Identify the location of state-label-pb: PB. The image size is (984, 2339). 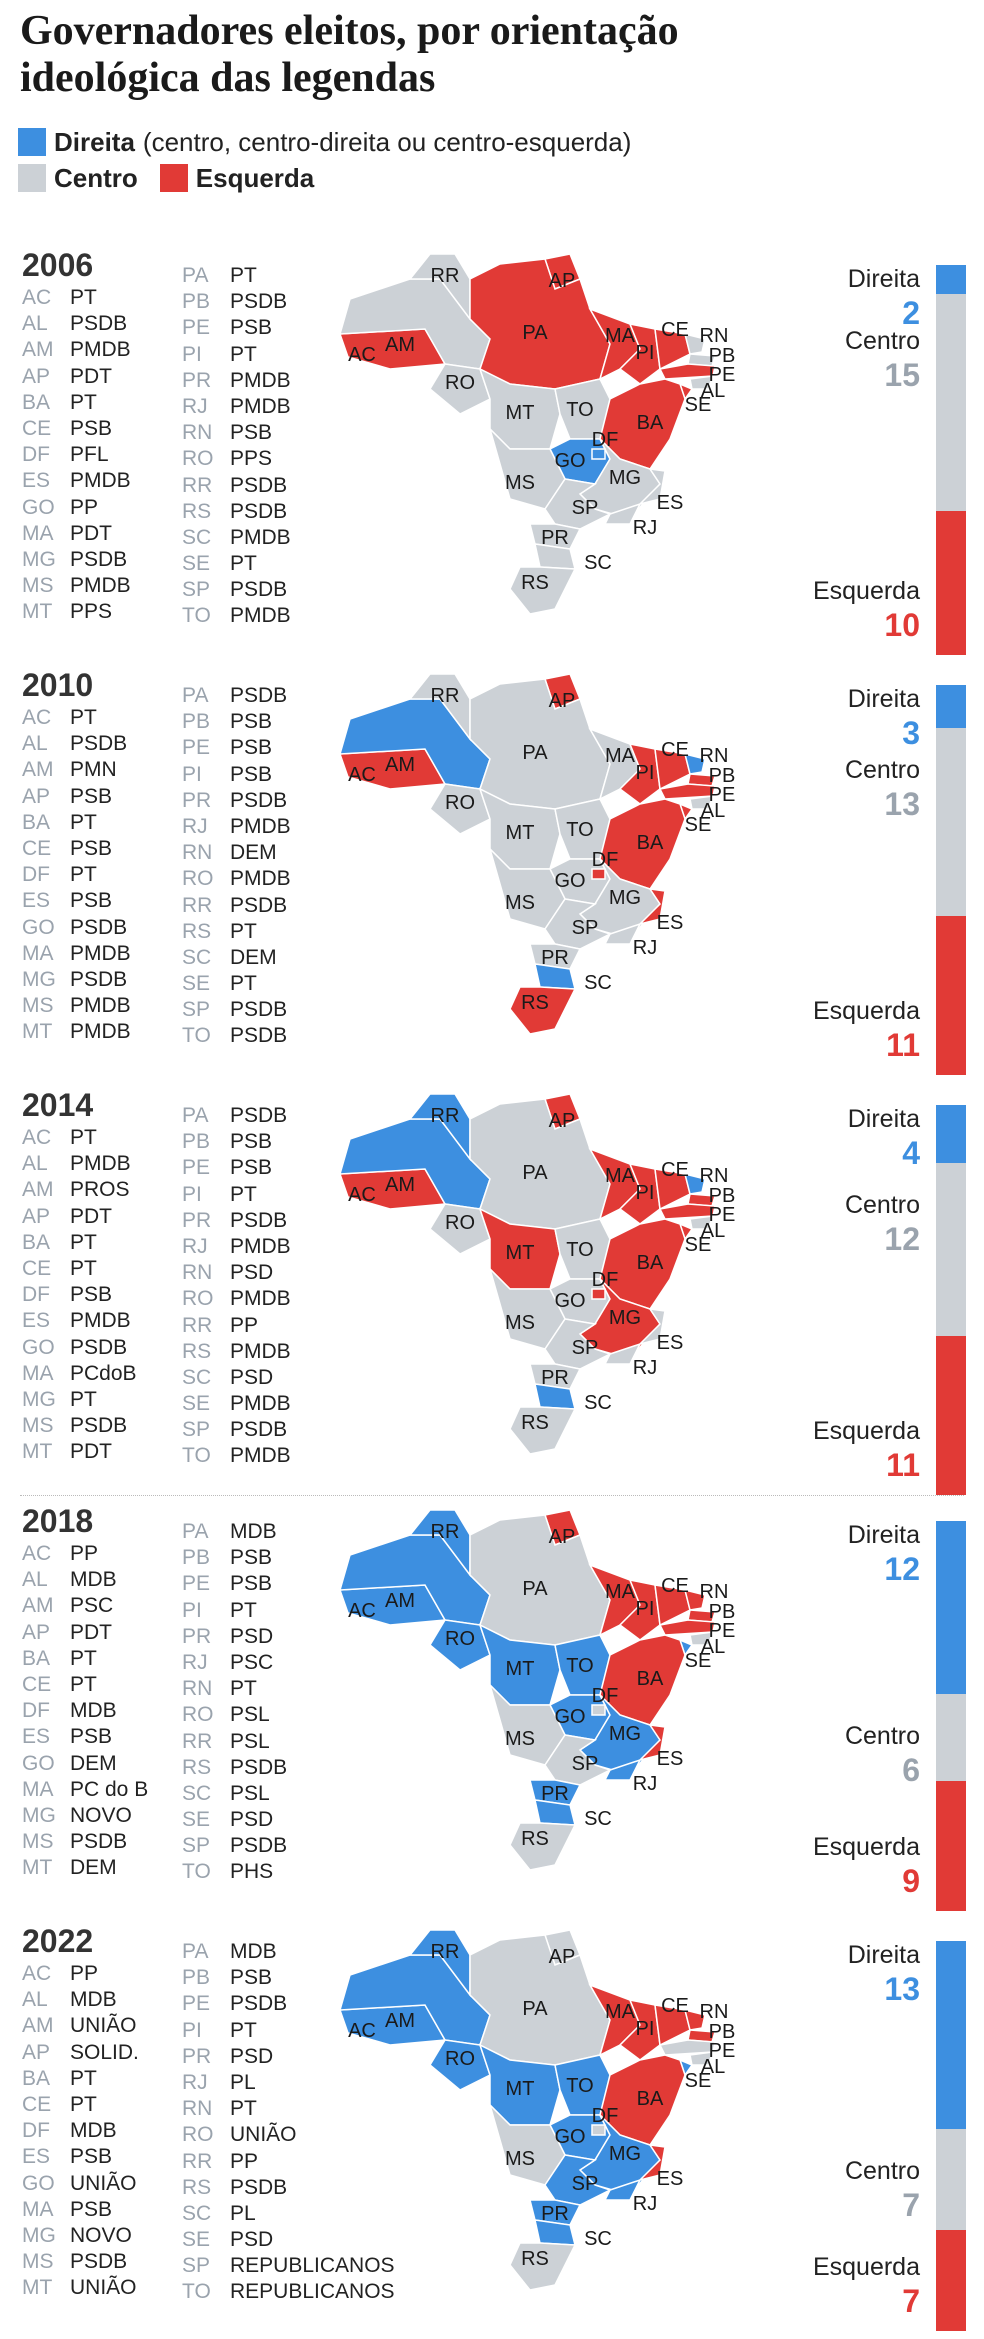
(722, 776).